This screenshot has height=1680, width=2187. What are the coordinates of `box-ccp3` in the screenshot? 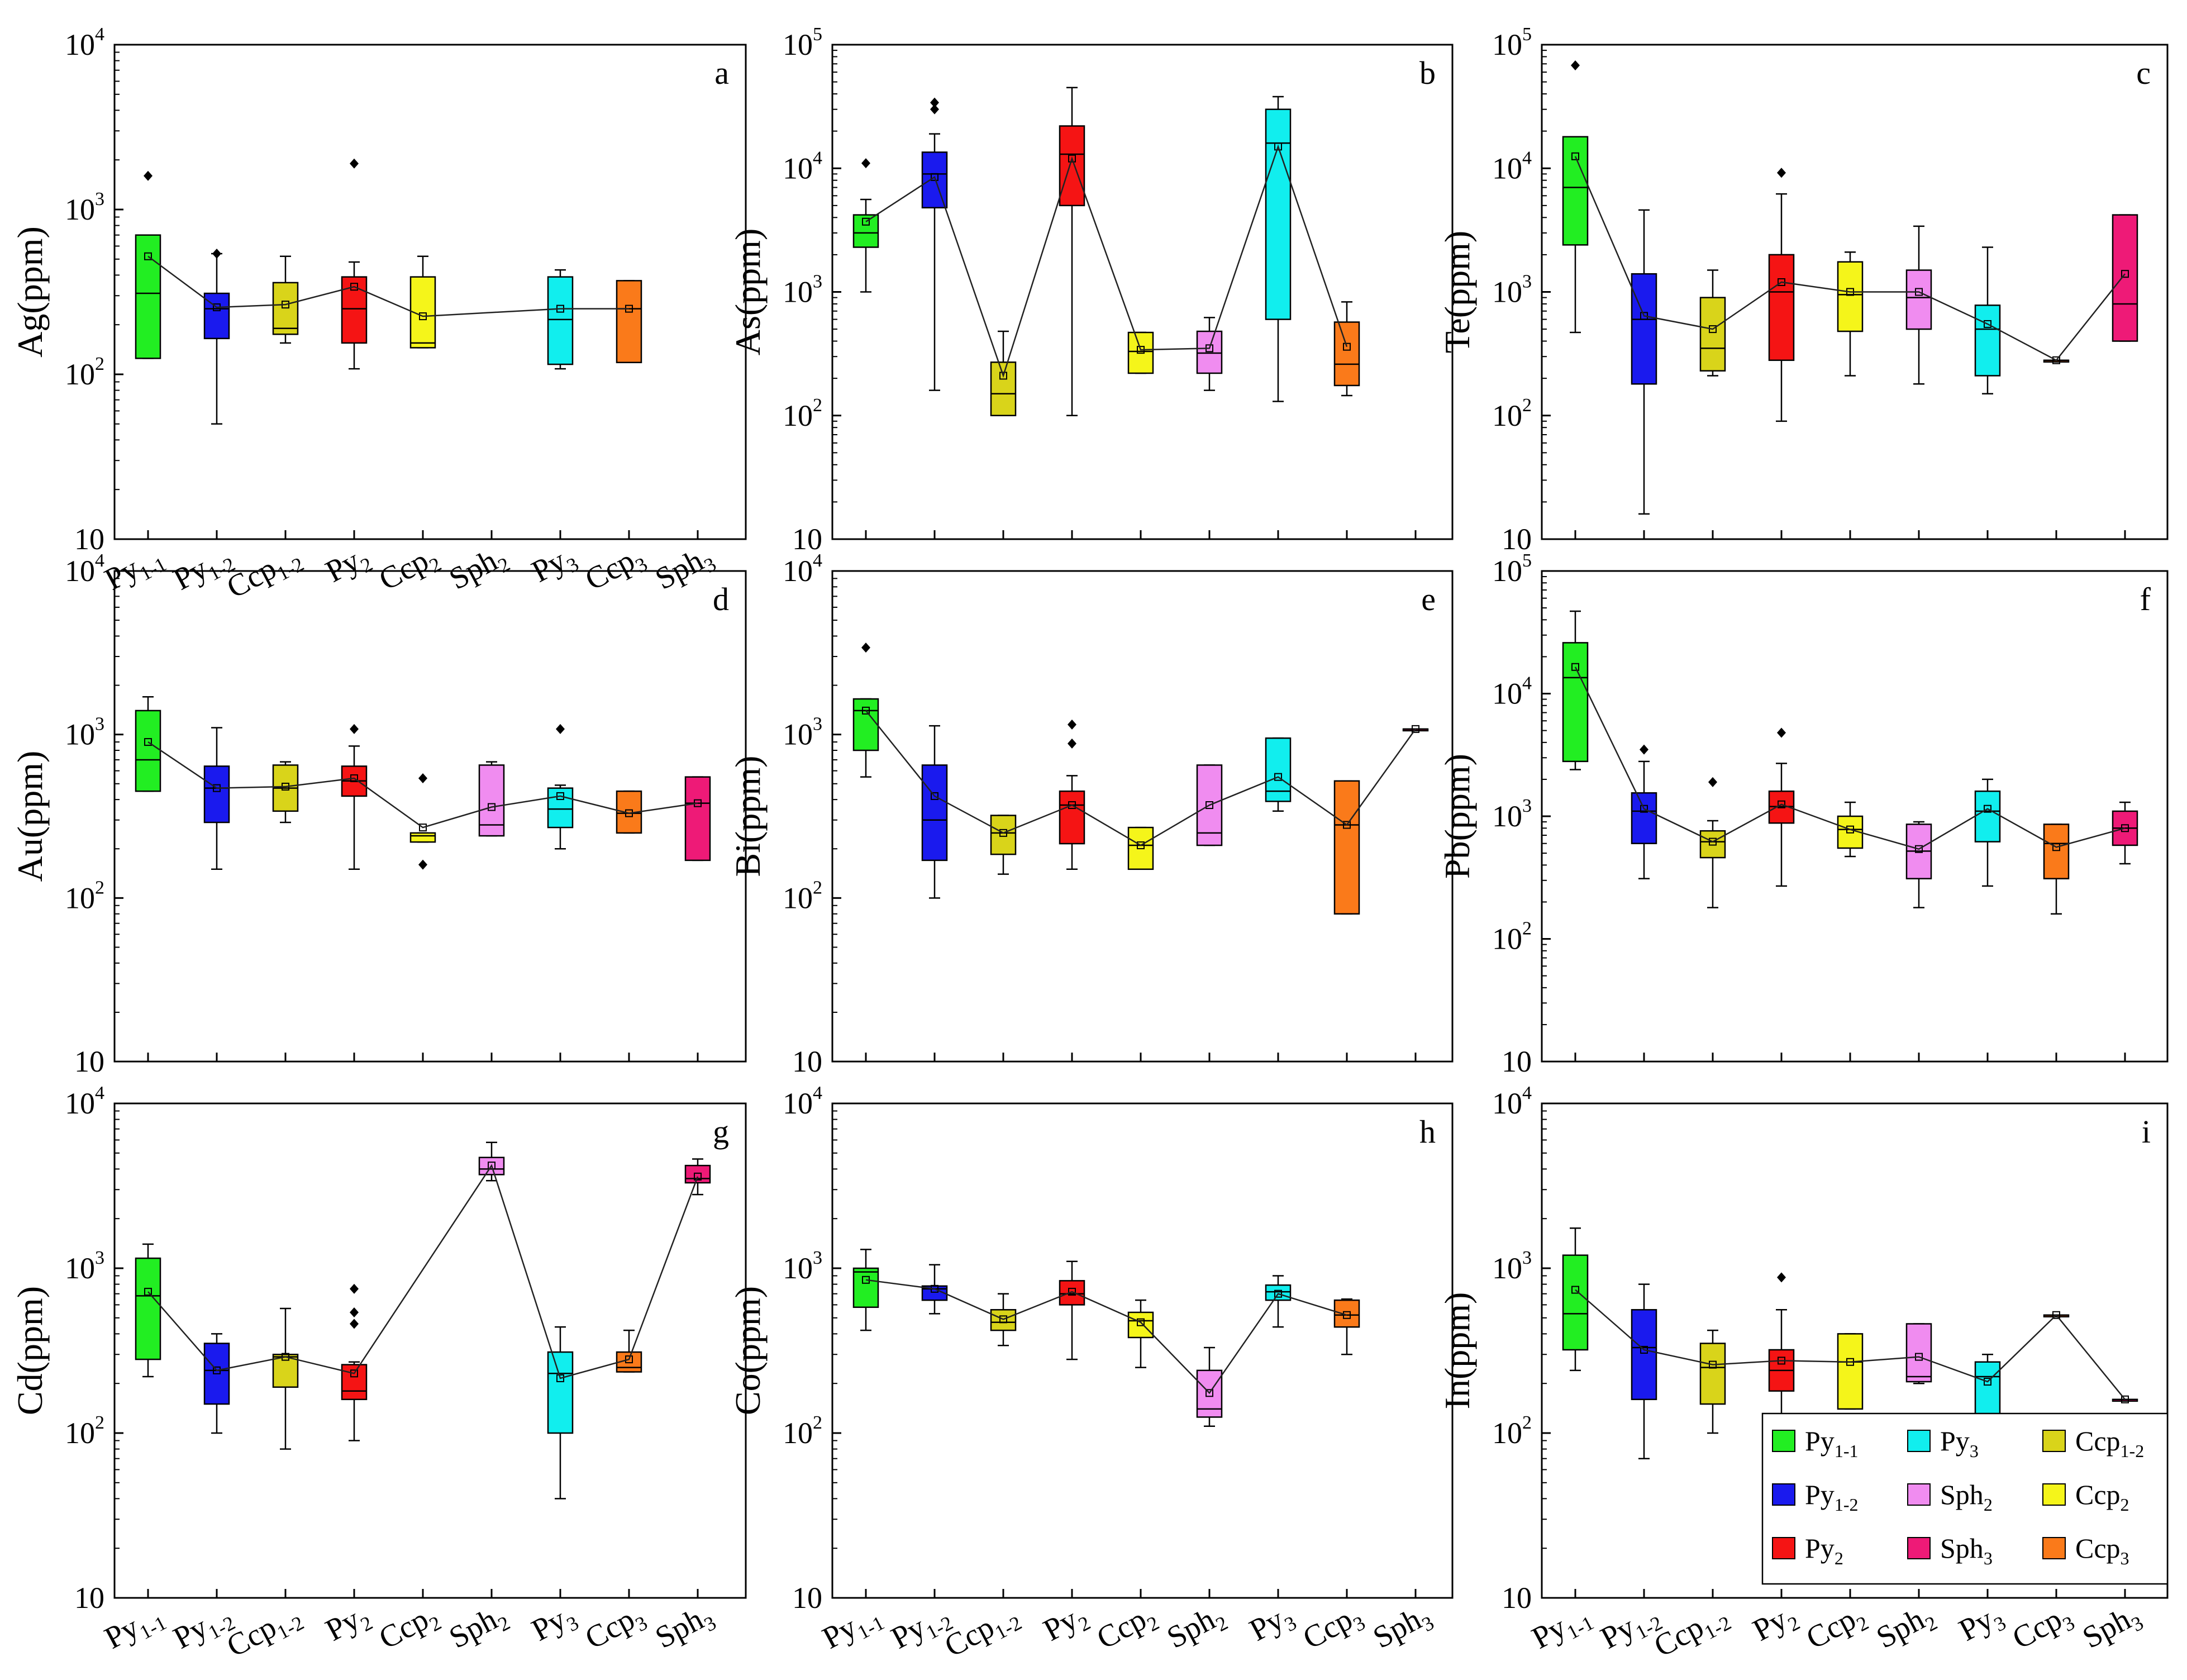 It's located at (629, 1351).